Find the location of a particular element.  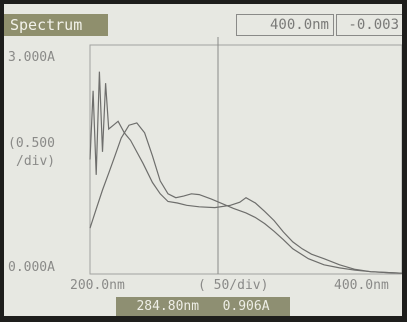

mode-label: Spectrum is located at coordinates (56, 25).